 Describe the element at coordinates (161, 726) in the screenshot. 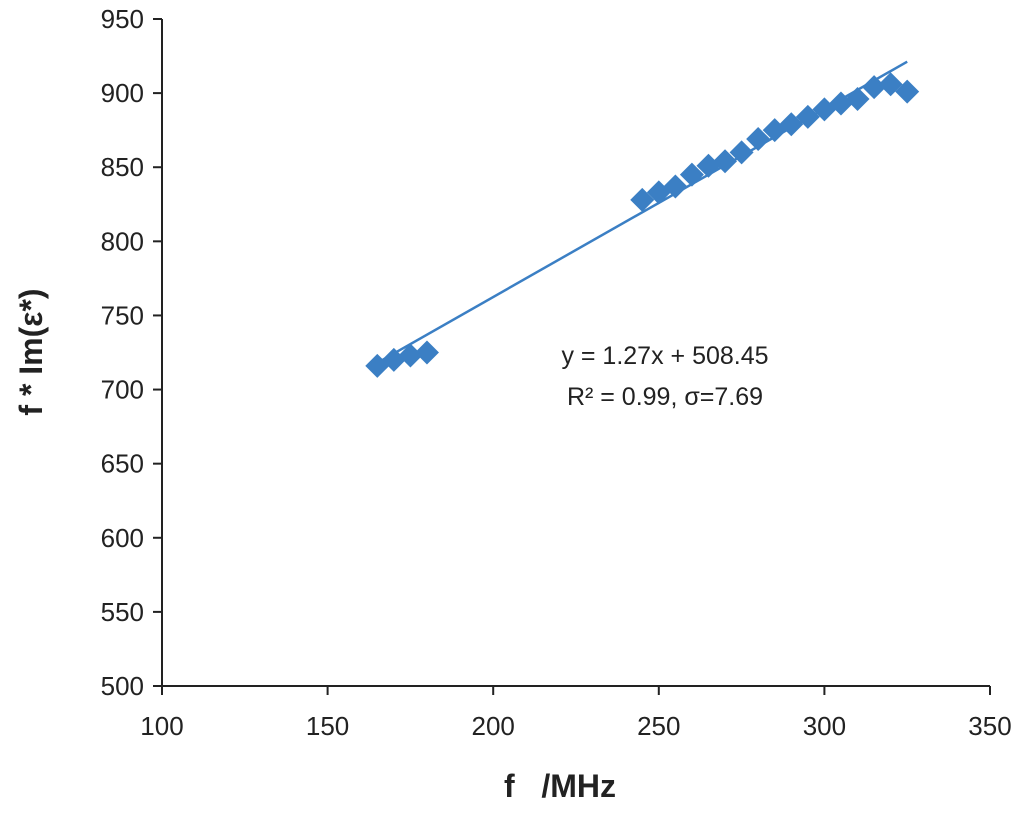

I see `x-tick-label: 100` at that location.